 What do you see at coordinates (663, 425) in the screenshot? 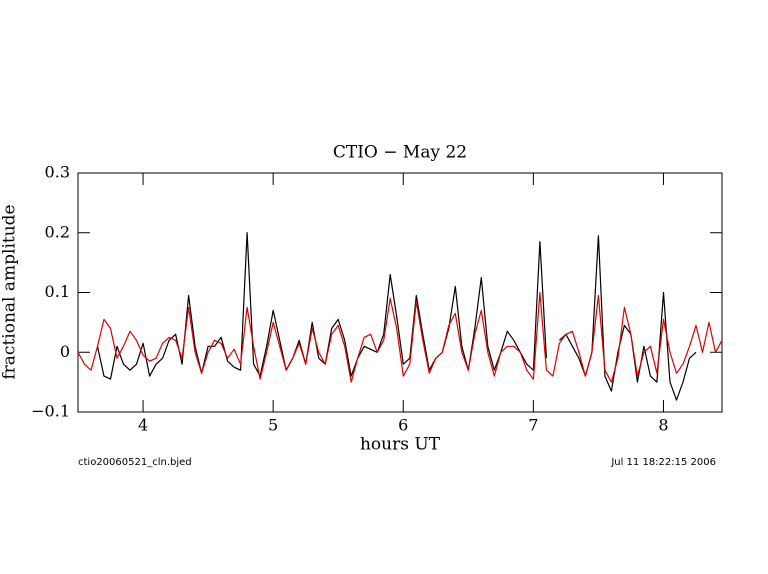
I see `x-tick-label: 8` at bounding box center [663, 425].